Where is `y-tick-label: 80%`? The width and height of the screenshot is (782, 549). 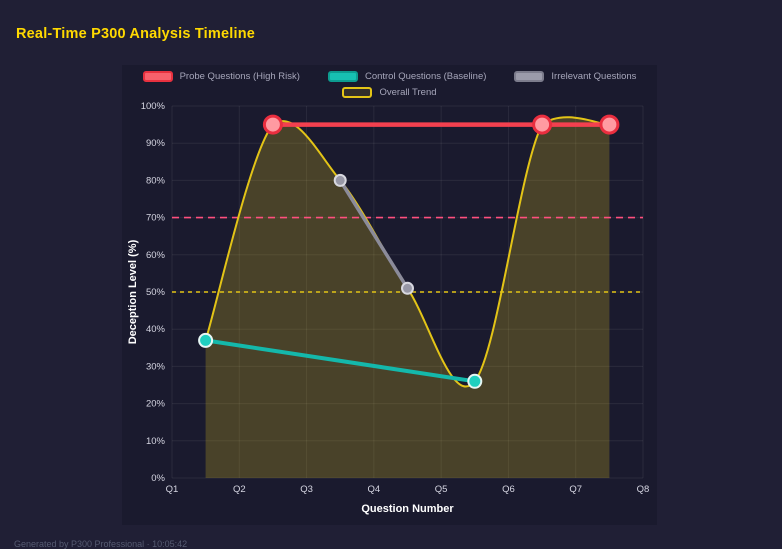
y-tick-label: 80% is located at coordinates (156, 180).